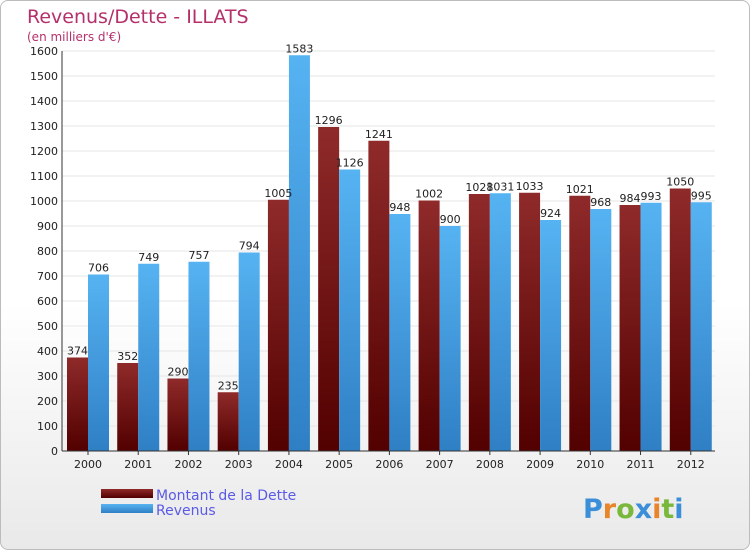 The height and width of the screenshot is (550, 750). I want to click on legend: Montant de la Dette Revenus, so click(198, 503).